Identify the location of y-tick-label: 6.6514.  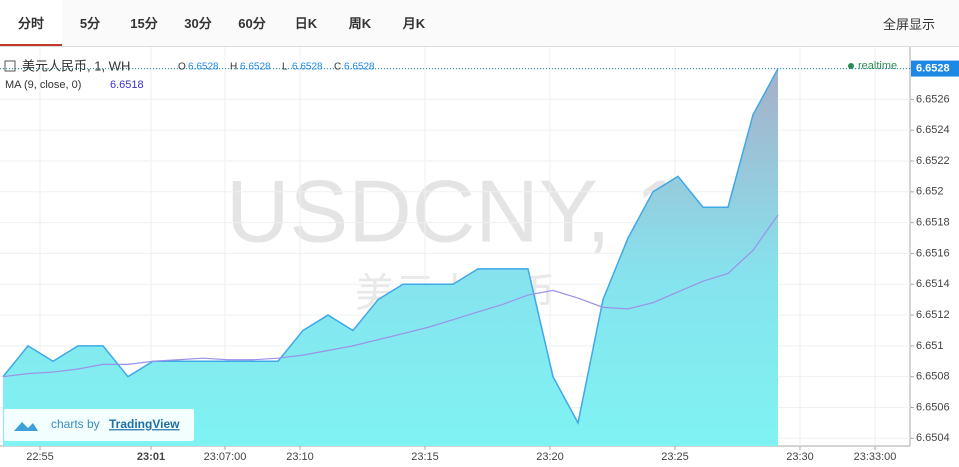
(933, 284).